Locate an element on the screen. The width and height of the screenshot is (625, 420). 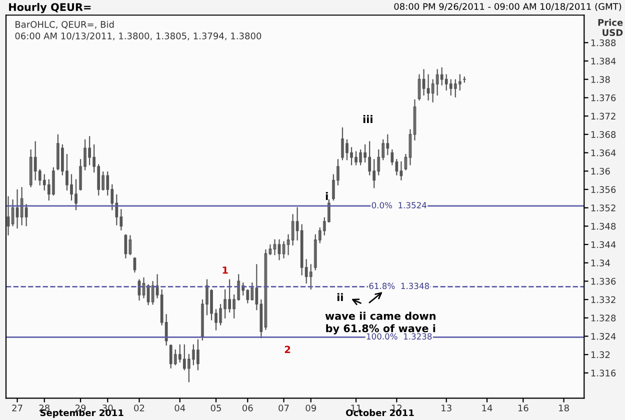
annotation: 06:00 AM 10/13/2011, 1.3800, 1.3805, 1.3794, 1.3800 is located at coordinates (138, 36).